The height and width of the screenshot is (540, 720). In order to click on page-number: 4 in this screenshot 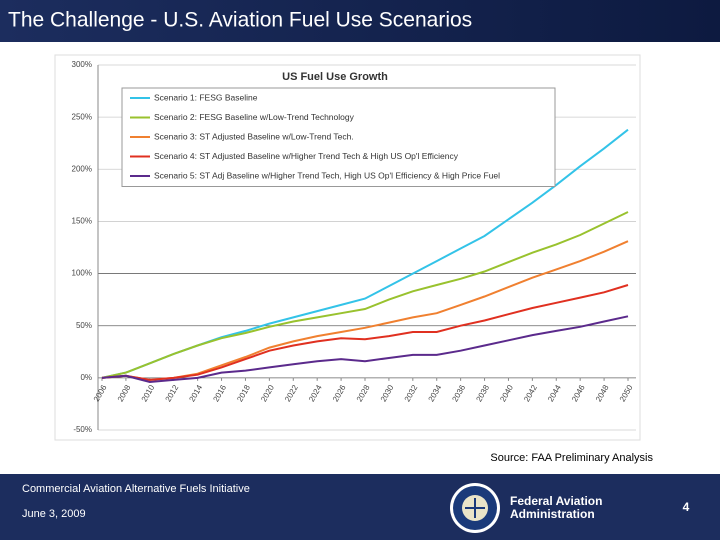, I will do `click(686, 507)`.